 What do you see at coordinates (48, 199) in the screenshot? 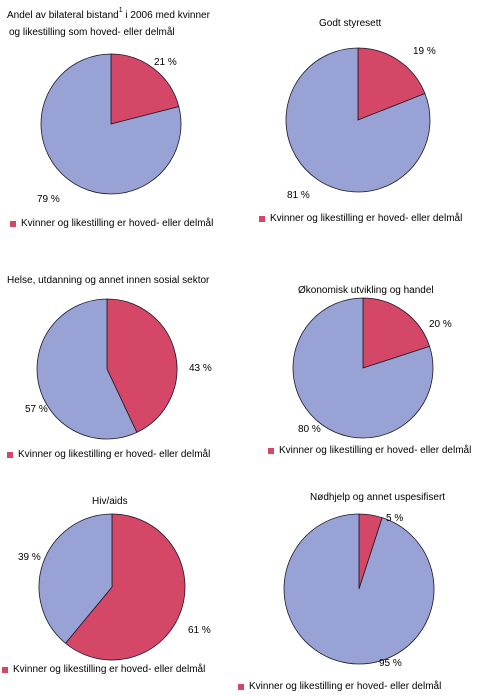
I see `chart1-label-other: 79 %` at bounding box center [48, 199].